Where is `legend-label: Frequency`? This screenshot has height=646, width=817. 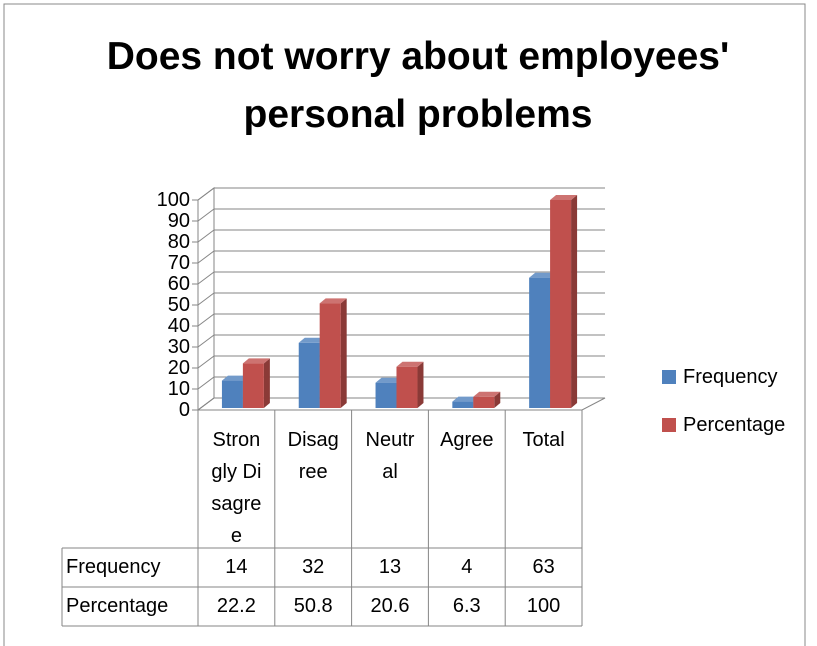
legend-label: Frequency is located at coordinates (730, 377).